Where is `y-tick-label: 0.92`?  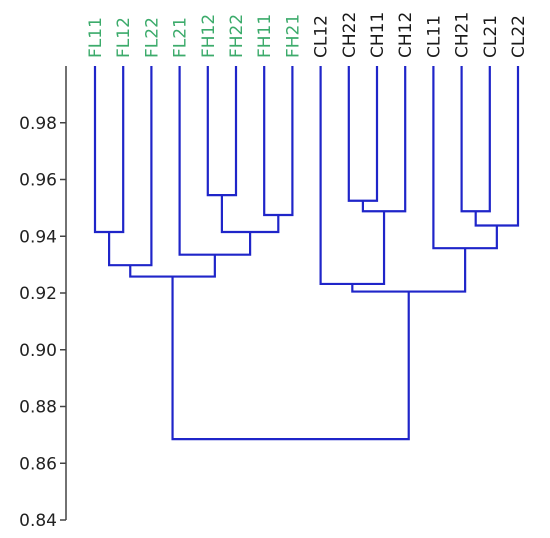
y-tick-label: 0.92 is located at coordinates (38, 294).